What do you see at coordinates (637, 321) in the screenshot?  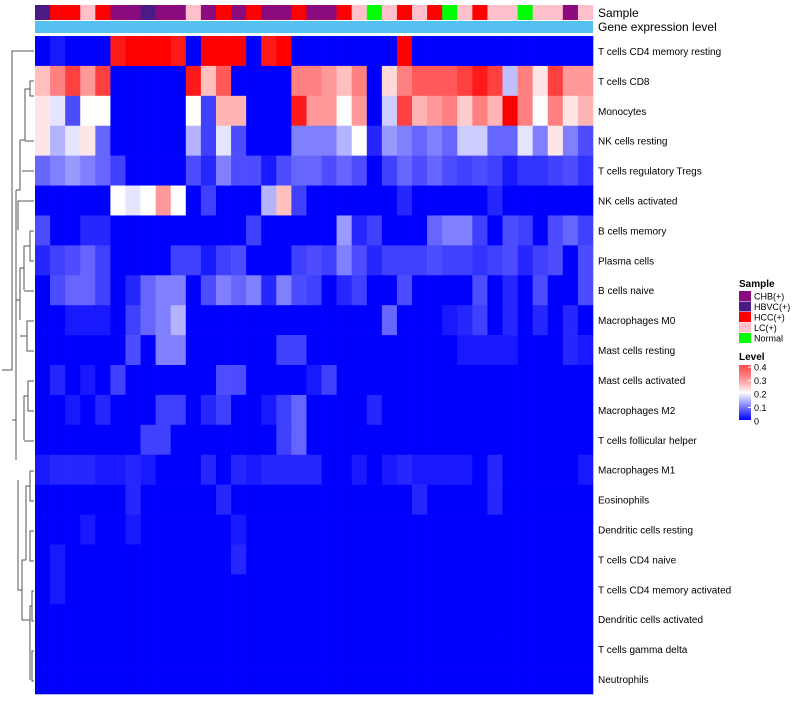 I see `row-label: Macrophages M0` at bounding box center [637, 321].